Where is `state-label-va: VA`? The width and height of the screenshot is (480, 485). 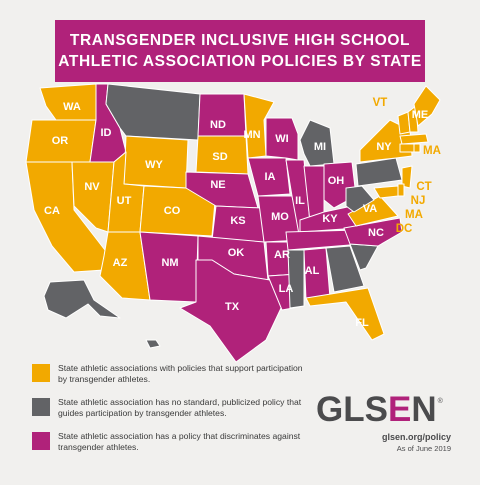 state-label-va: VA is located at coordinates (370, 209).